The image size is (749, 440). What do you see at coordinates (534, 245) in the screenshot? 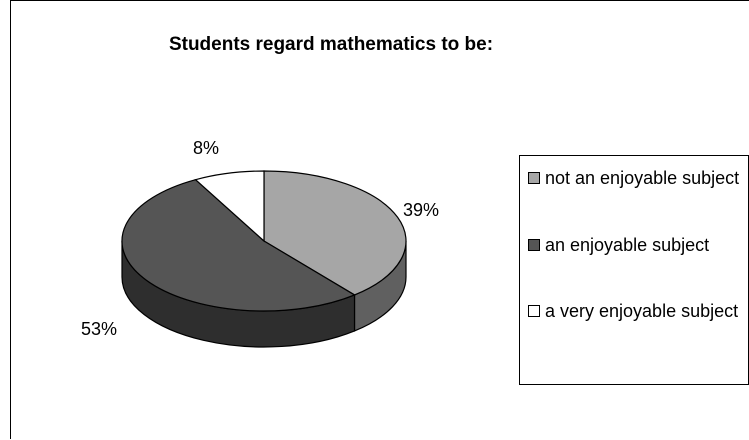
I see `legend-swatch-enjoyable` at bounding box center [534, 245].